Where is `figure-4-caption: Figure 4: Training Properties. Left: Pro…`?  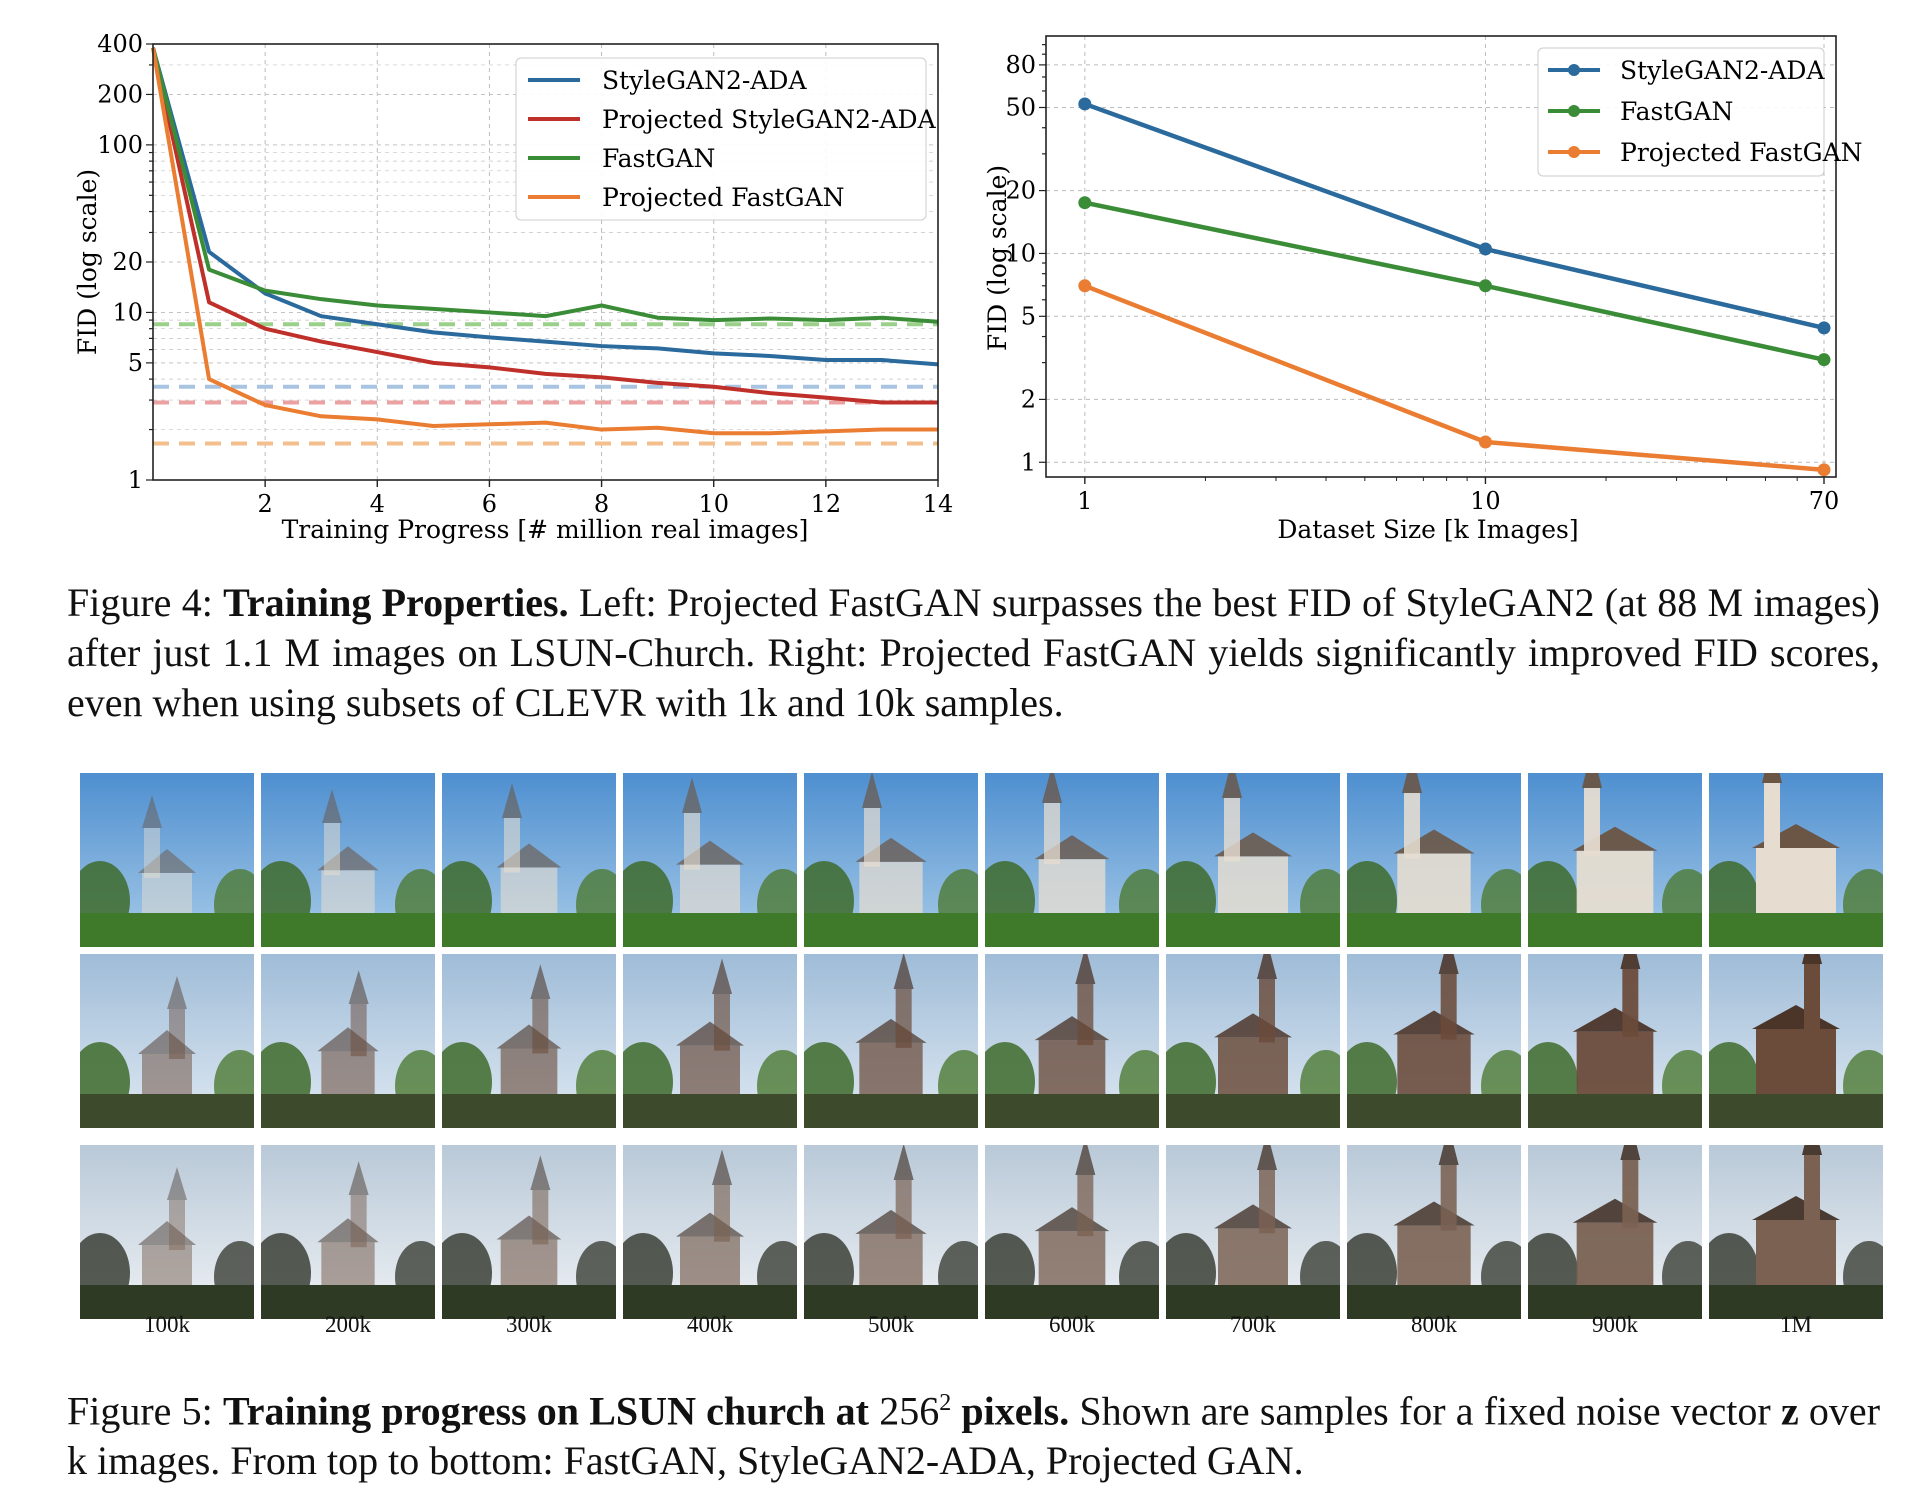
figure-4-caption: Figure 4: Training Properties. Left: Pro… is located at coordinates (973, 652).